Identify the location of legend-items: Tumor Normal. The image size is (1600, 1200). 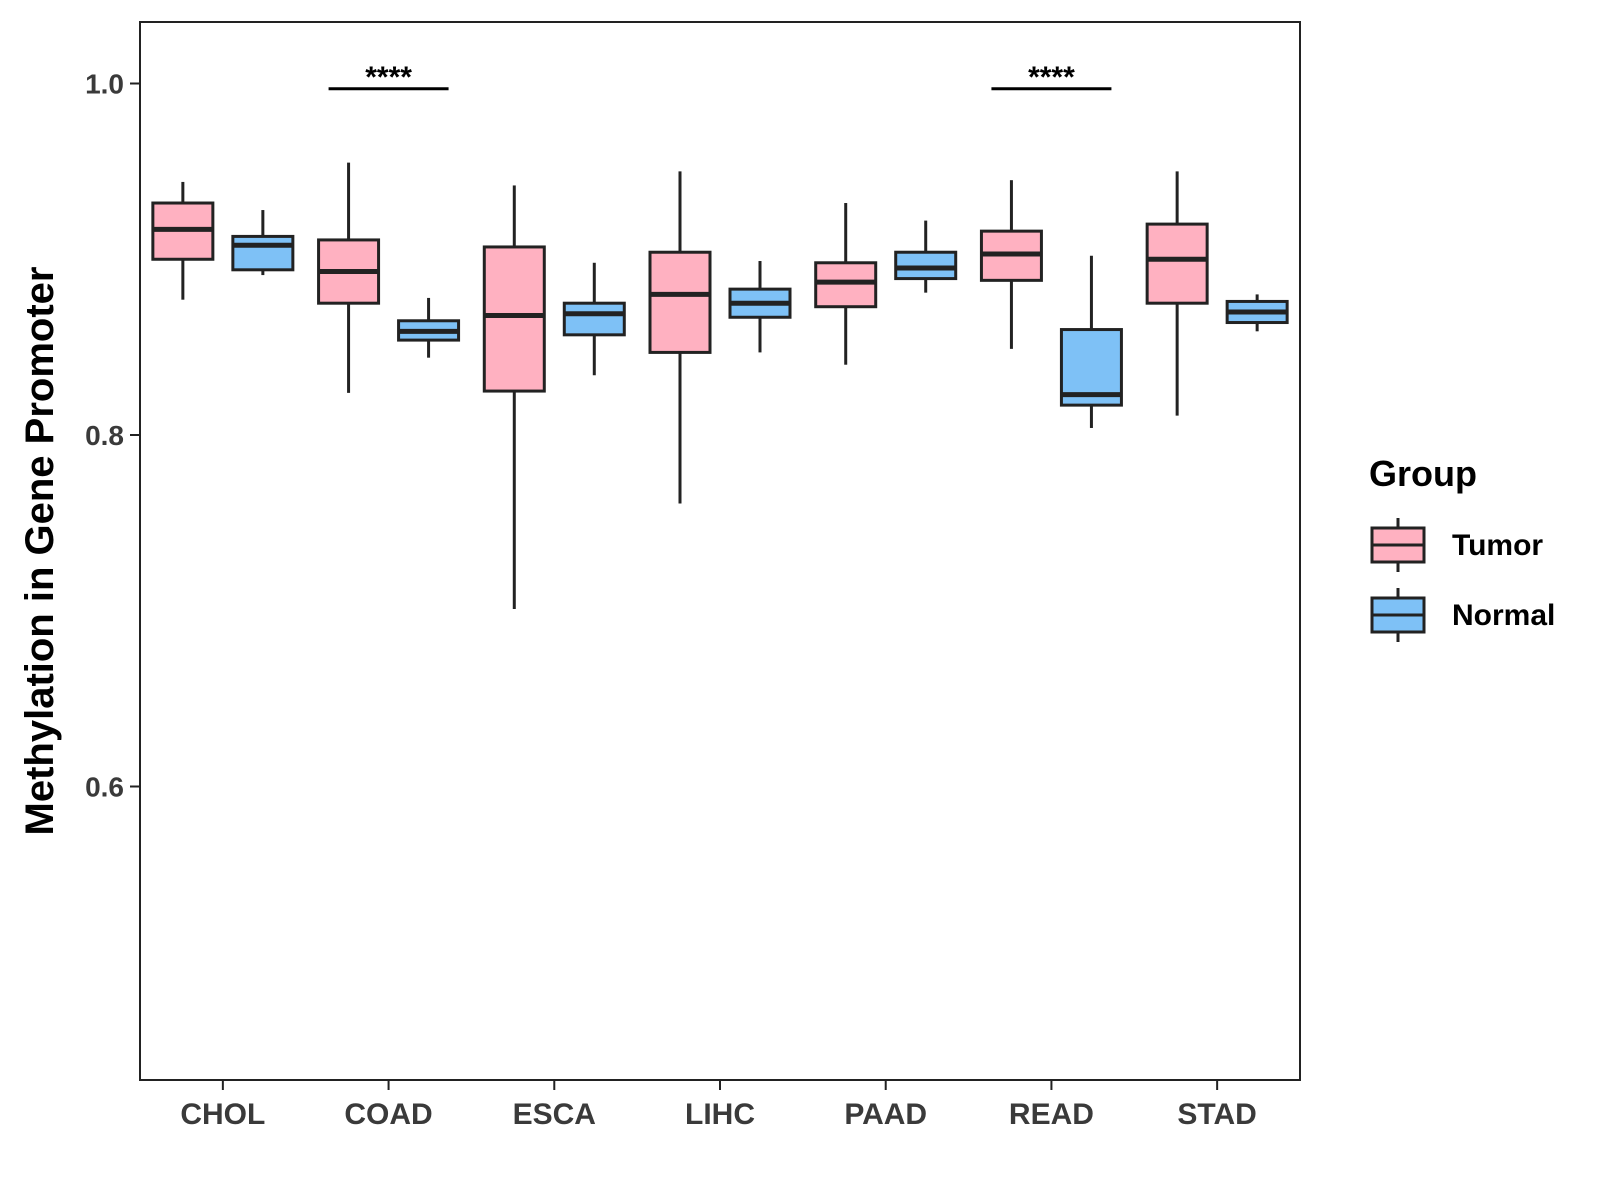
(1462, 580).